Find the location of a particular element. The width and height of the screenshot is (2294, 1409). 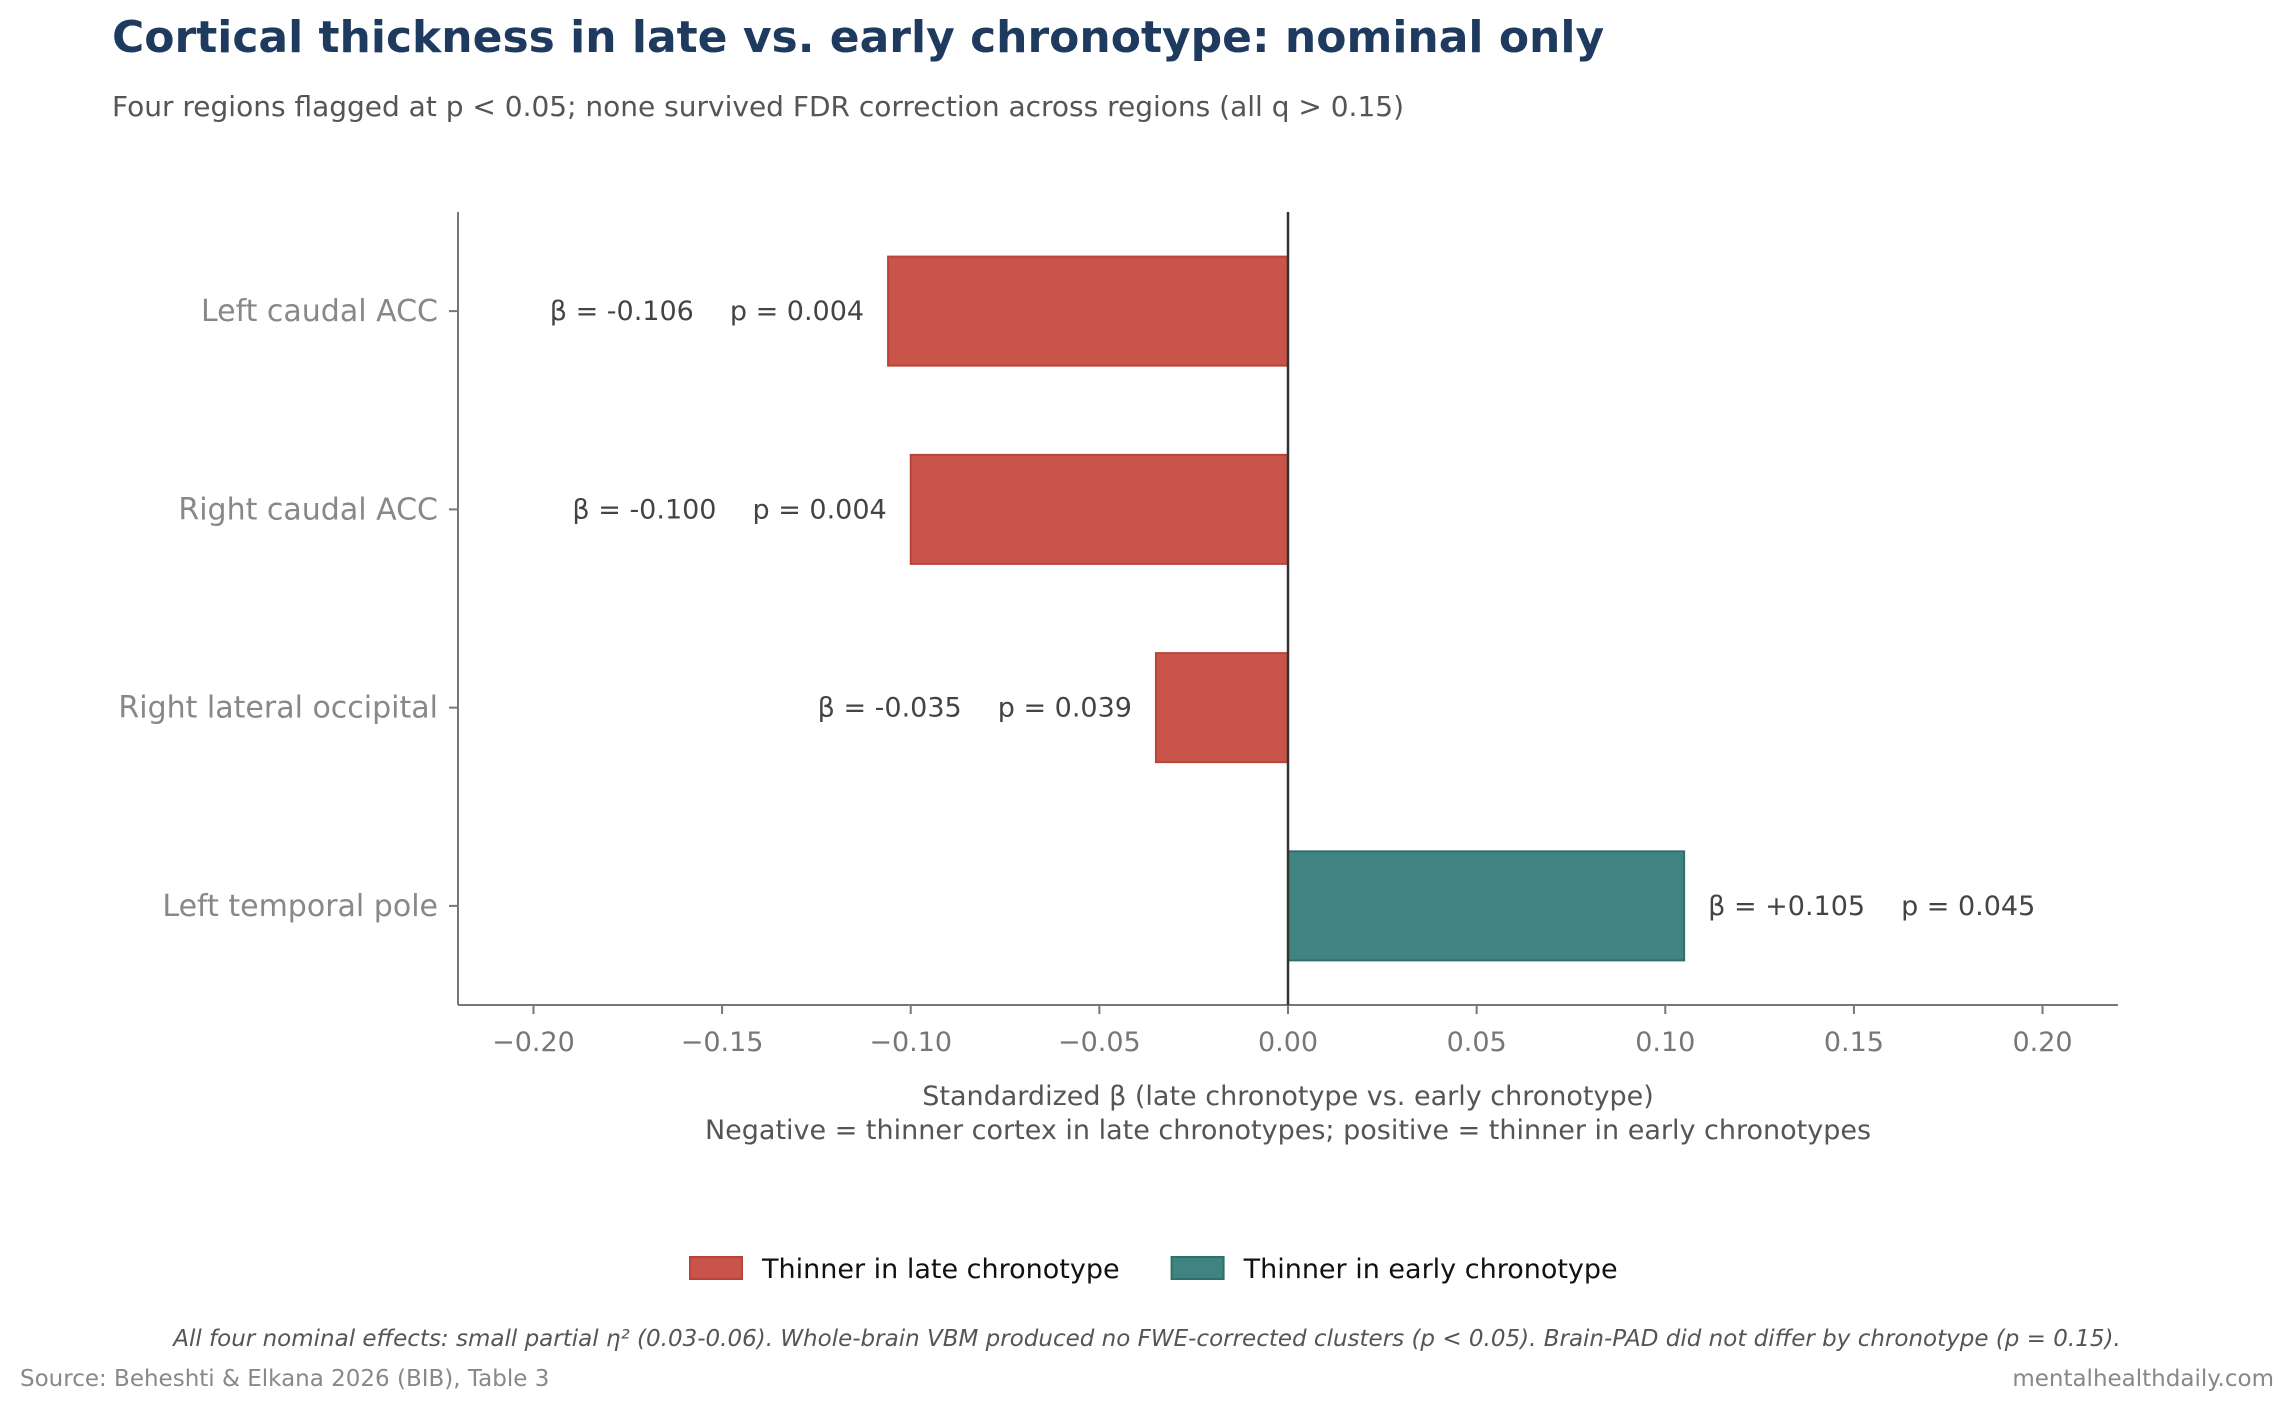

y-tick-label: Left temporal pole is located at coordinates (300, 906).